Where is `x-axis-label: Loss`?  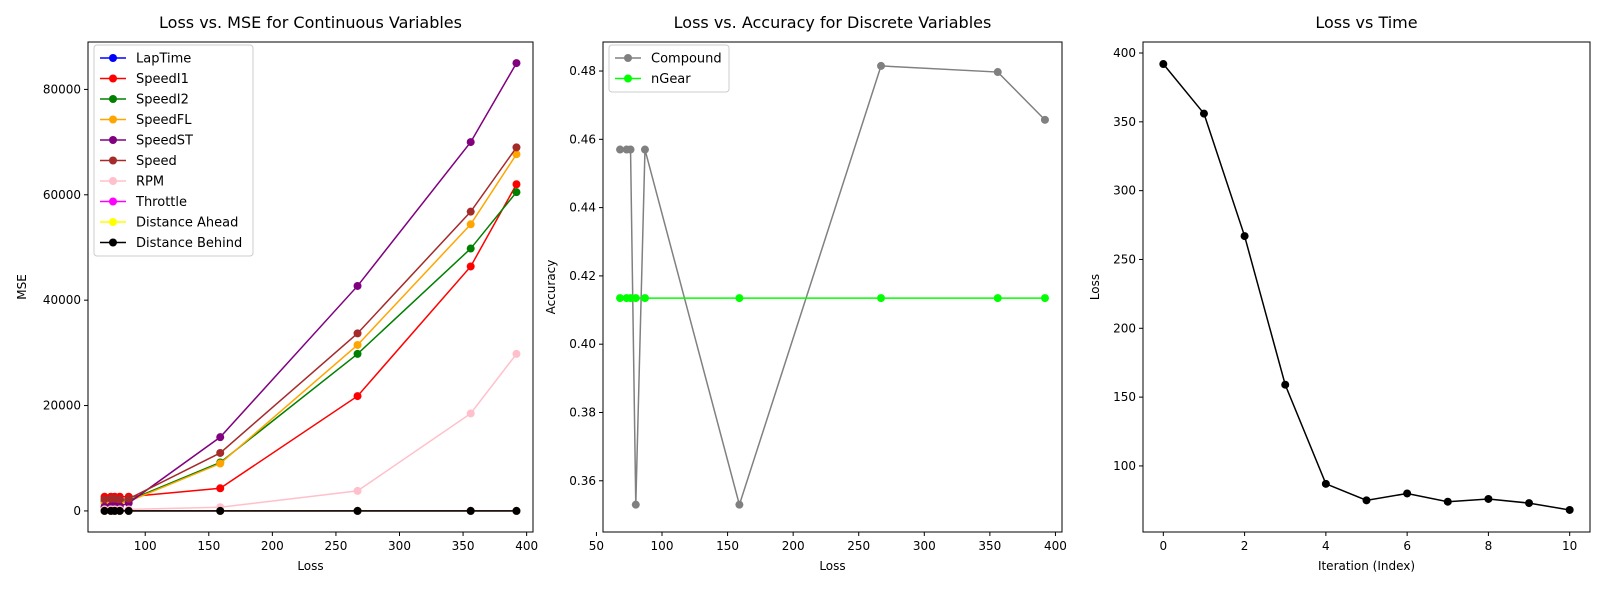
x-axis-label: Loss is located at coordinates (310, 566).